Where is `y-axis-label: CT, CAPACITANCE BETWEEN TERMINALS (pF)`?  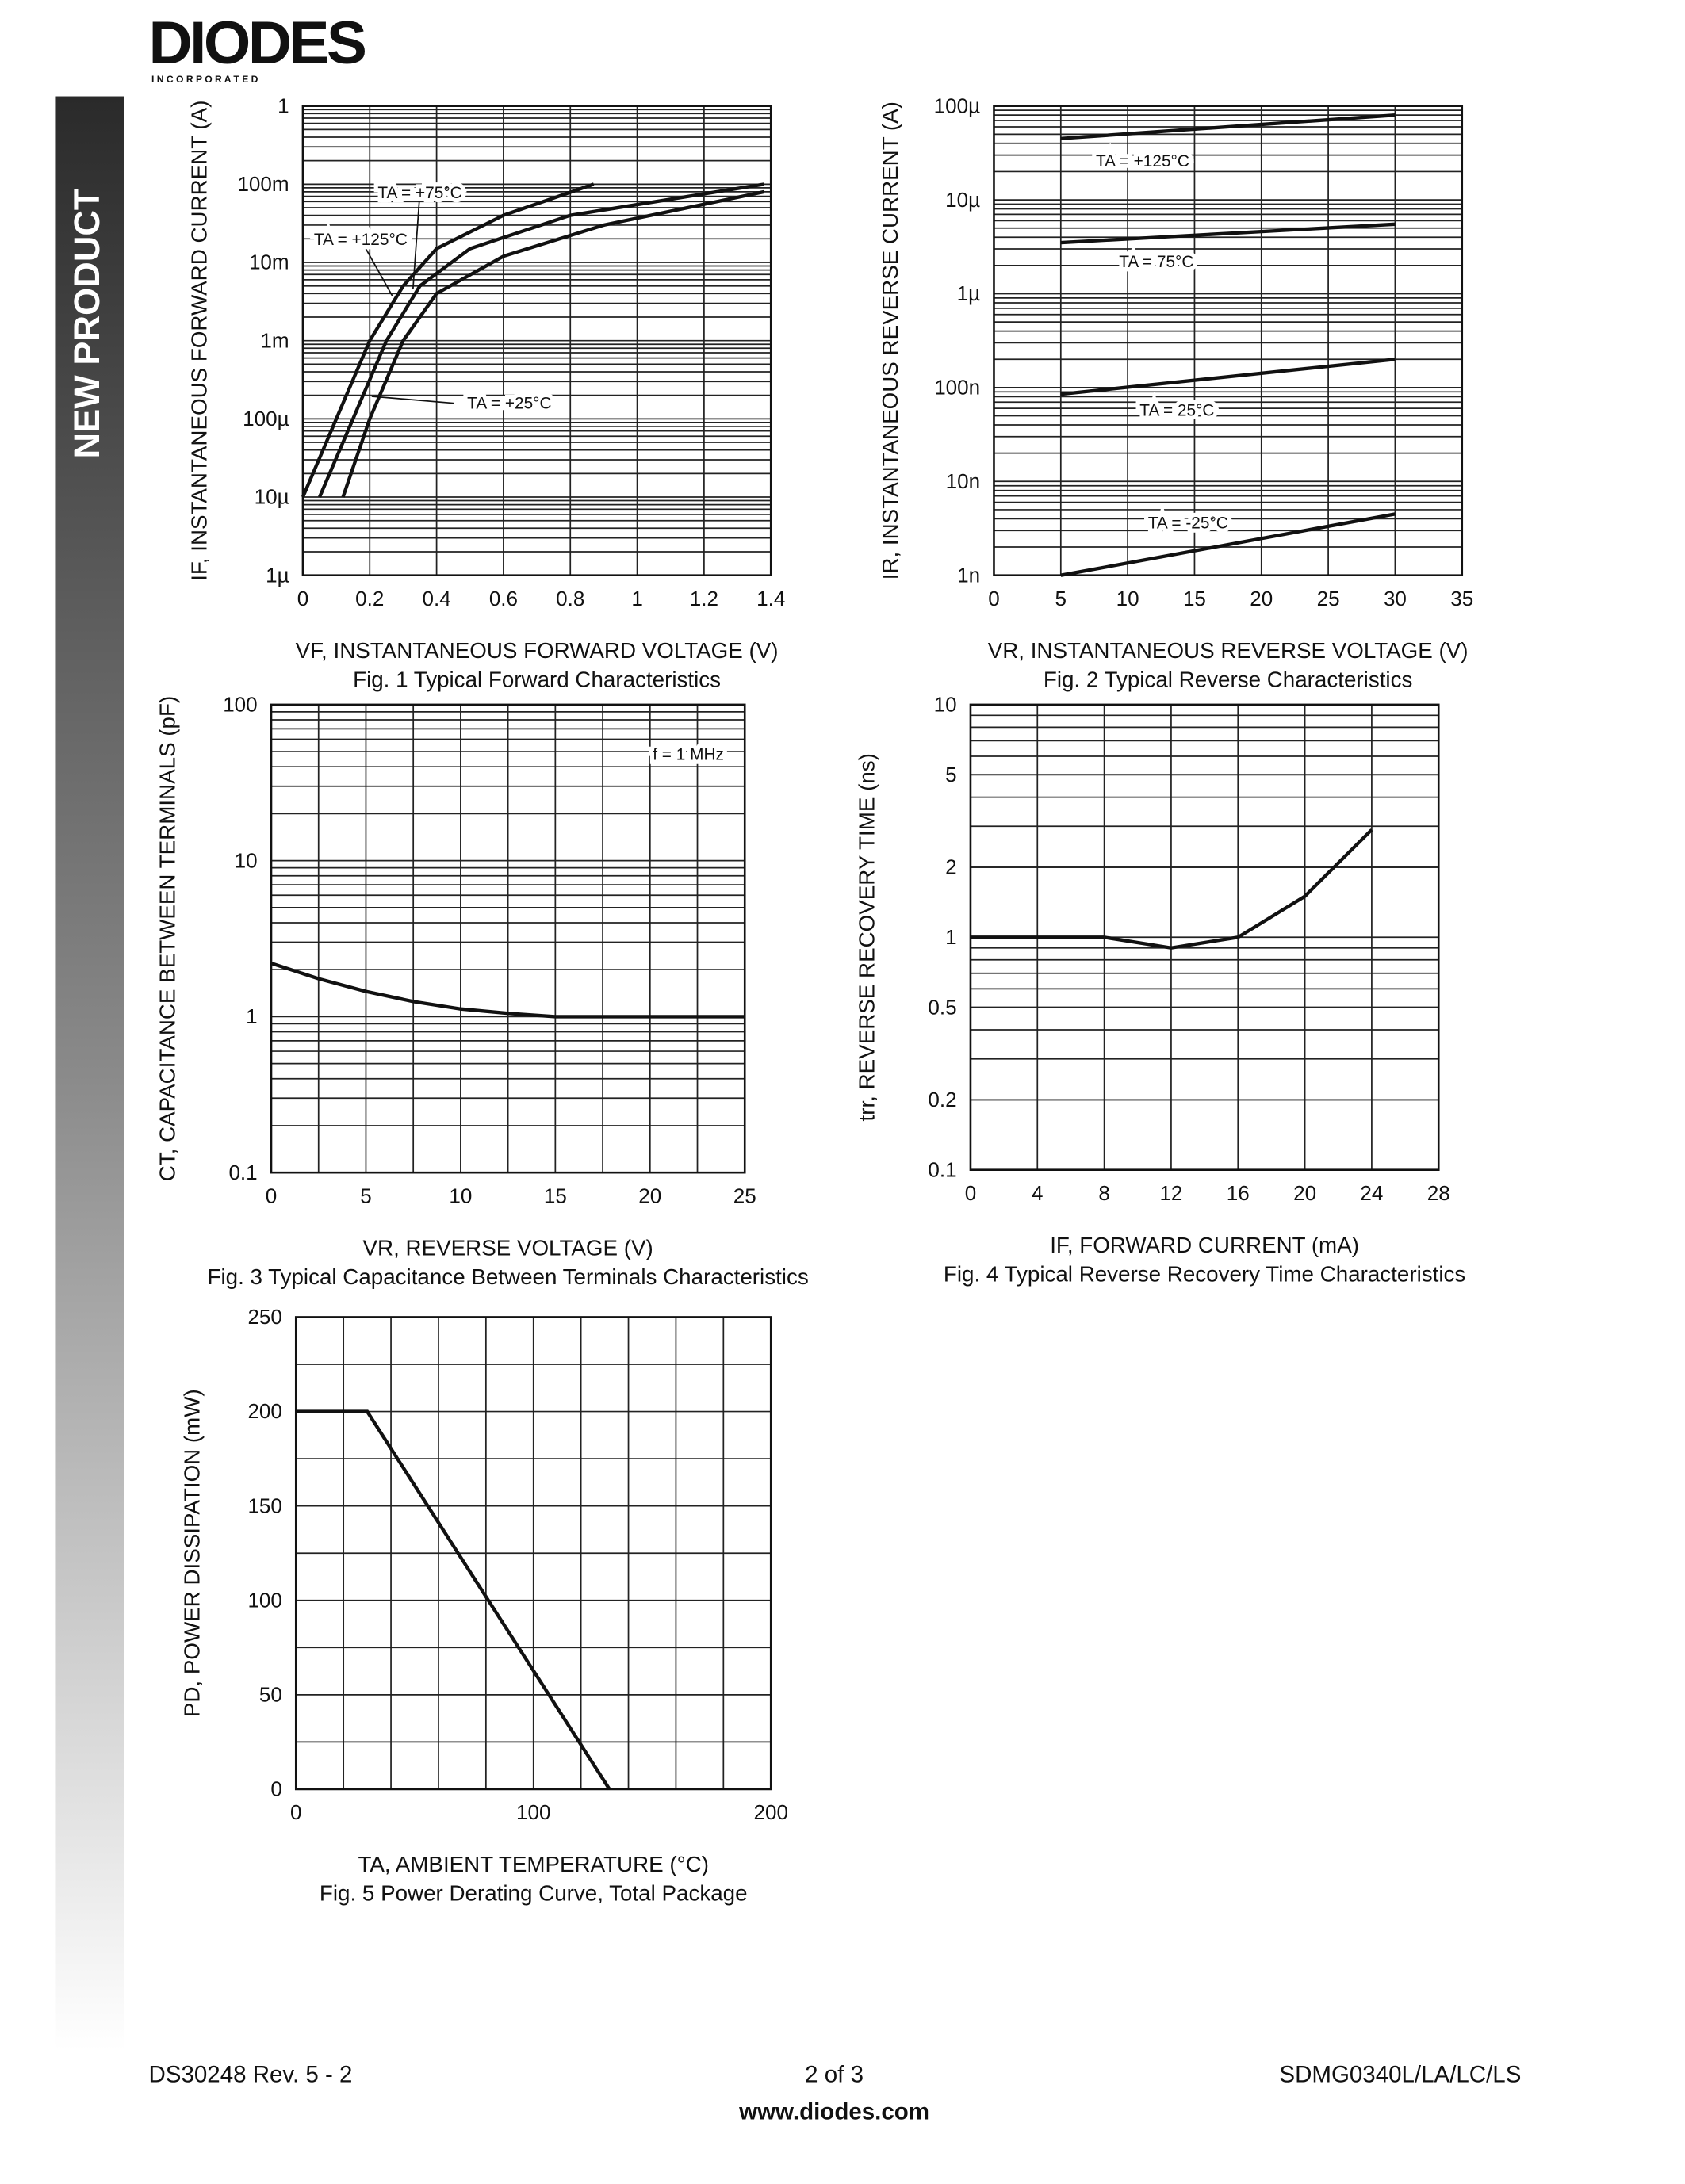 y-axis-label: CT, CAPACITANCE BETWEEN TERMINALS (pF) is located at coordinates (167, 938).